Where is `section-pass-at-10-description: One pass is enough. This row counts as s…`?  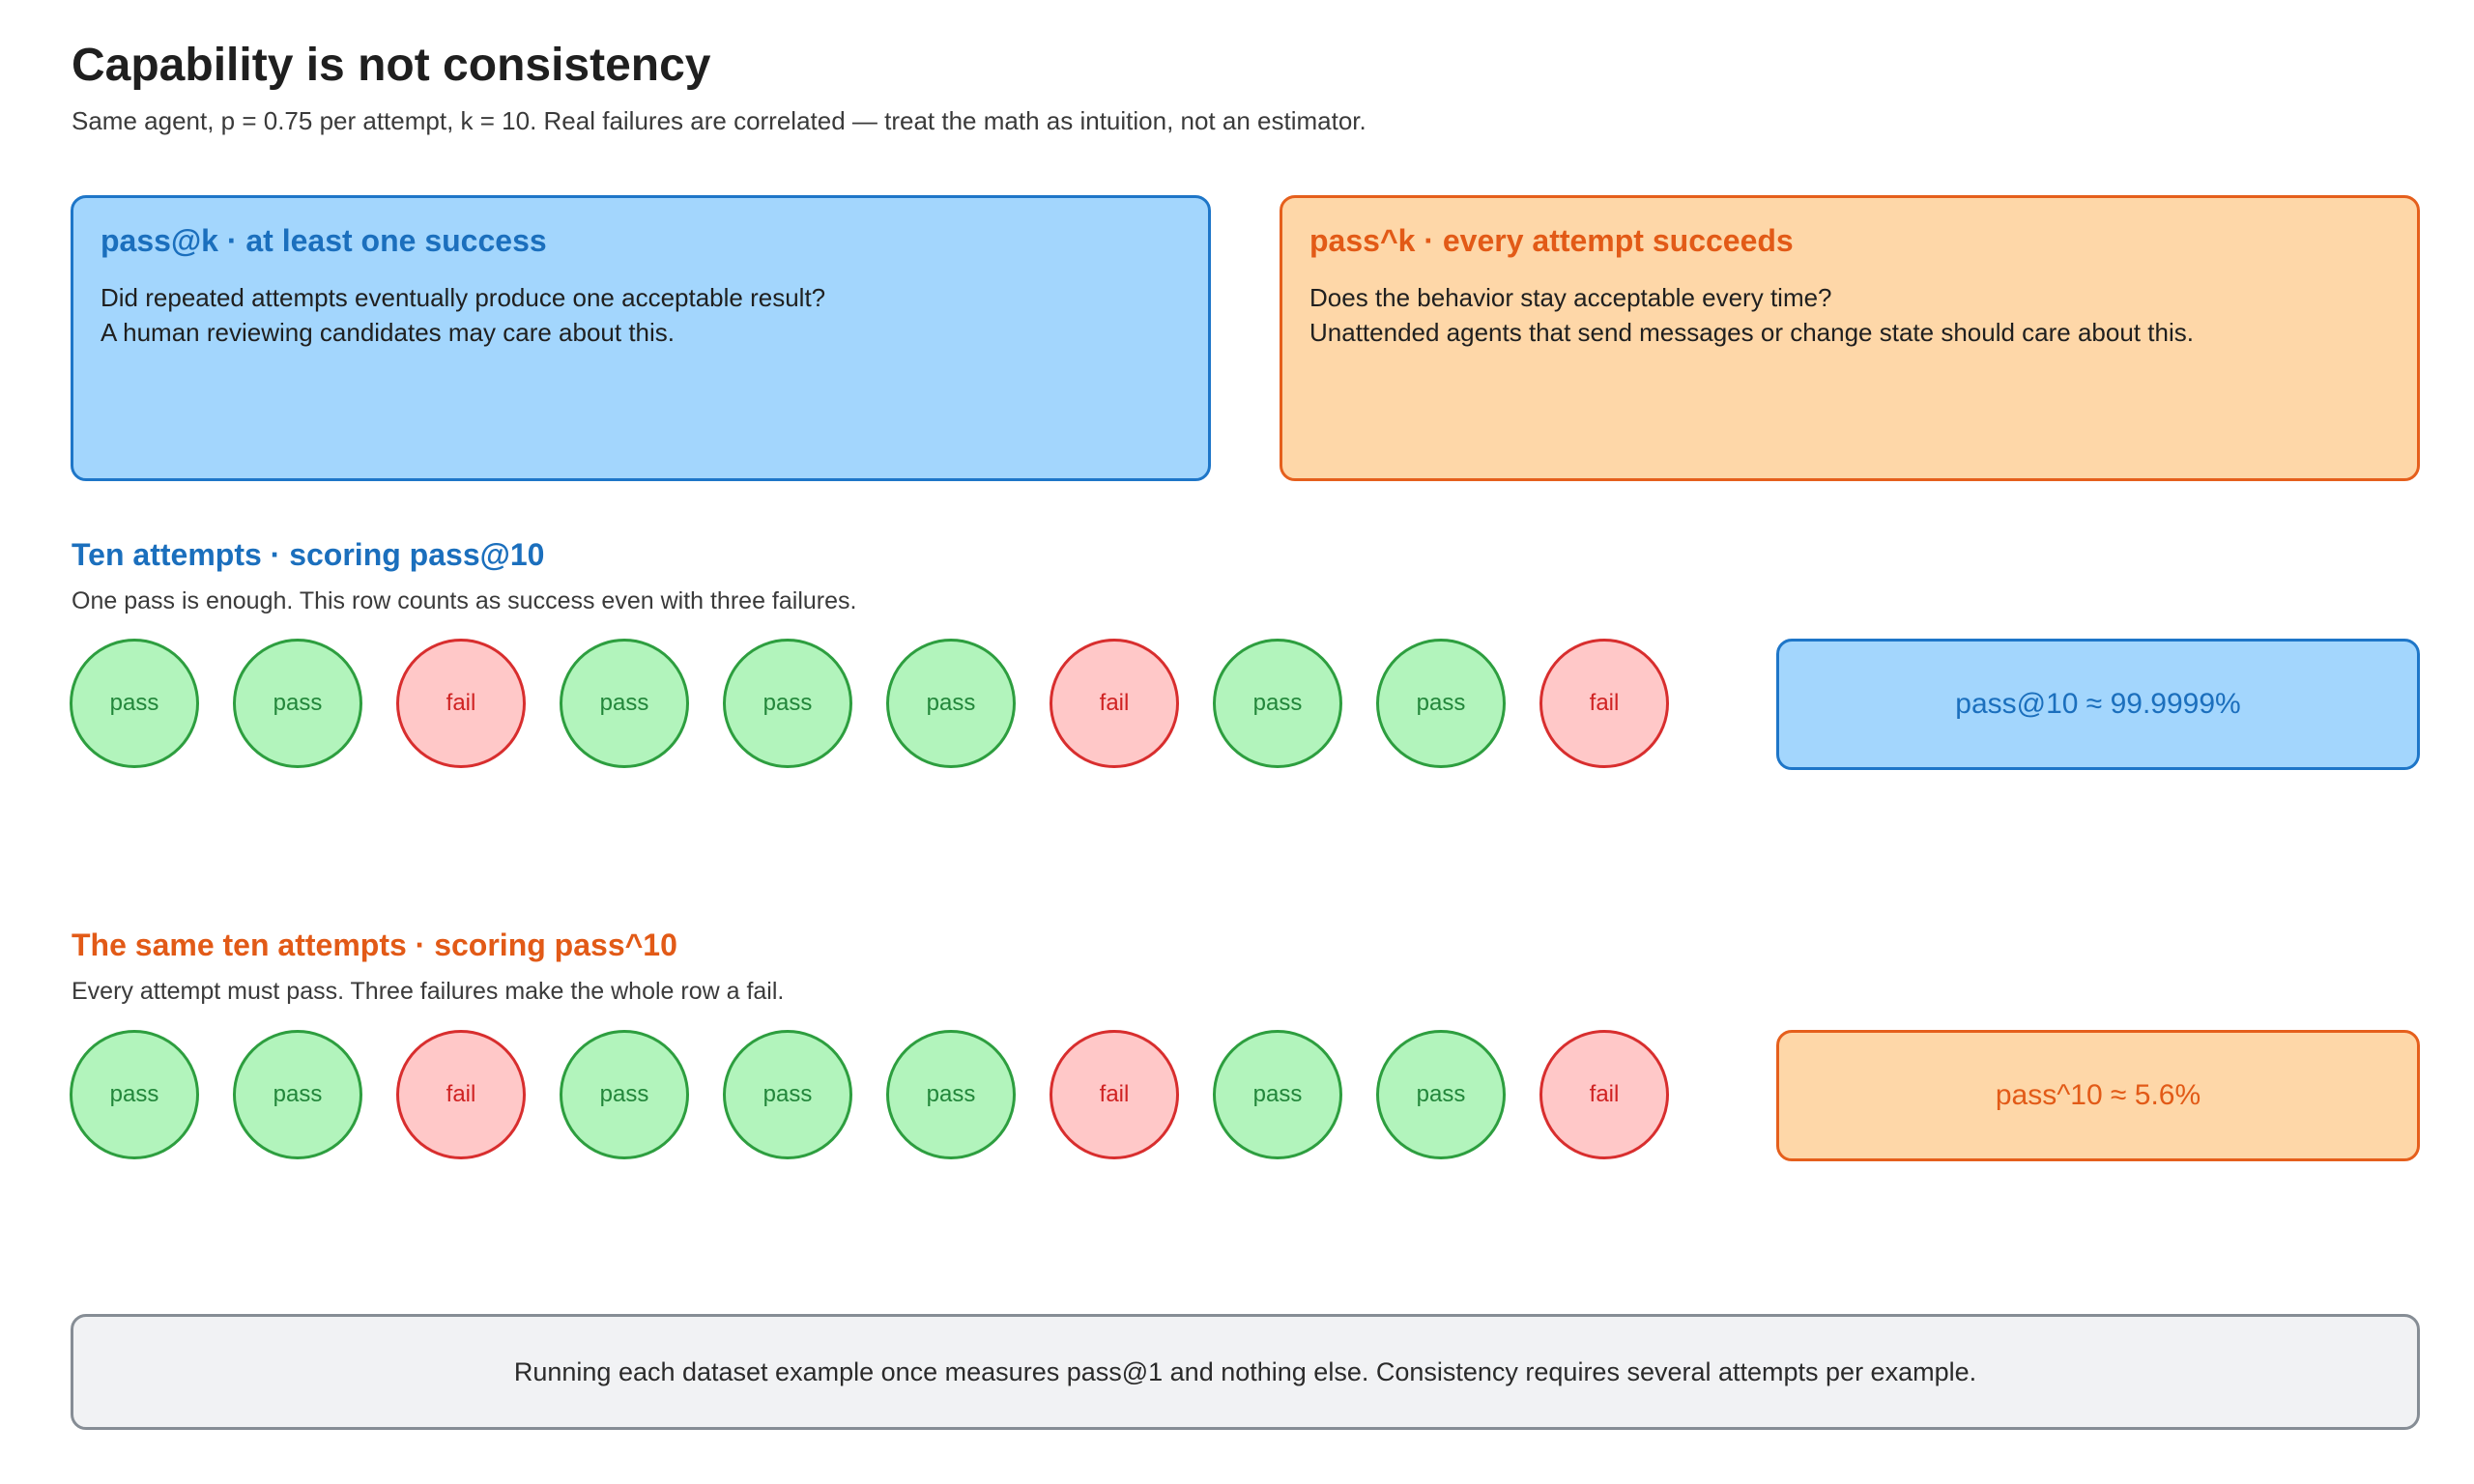
section-pass-at-10-description: One pass is enough. This row counts as s… is located at coordinates (465, 601).